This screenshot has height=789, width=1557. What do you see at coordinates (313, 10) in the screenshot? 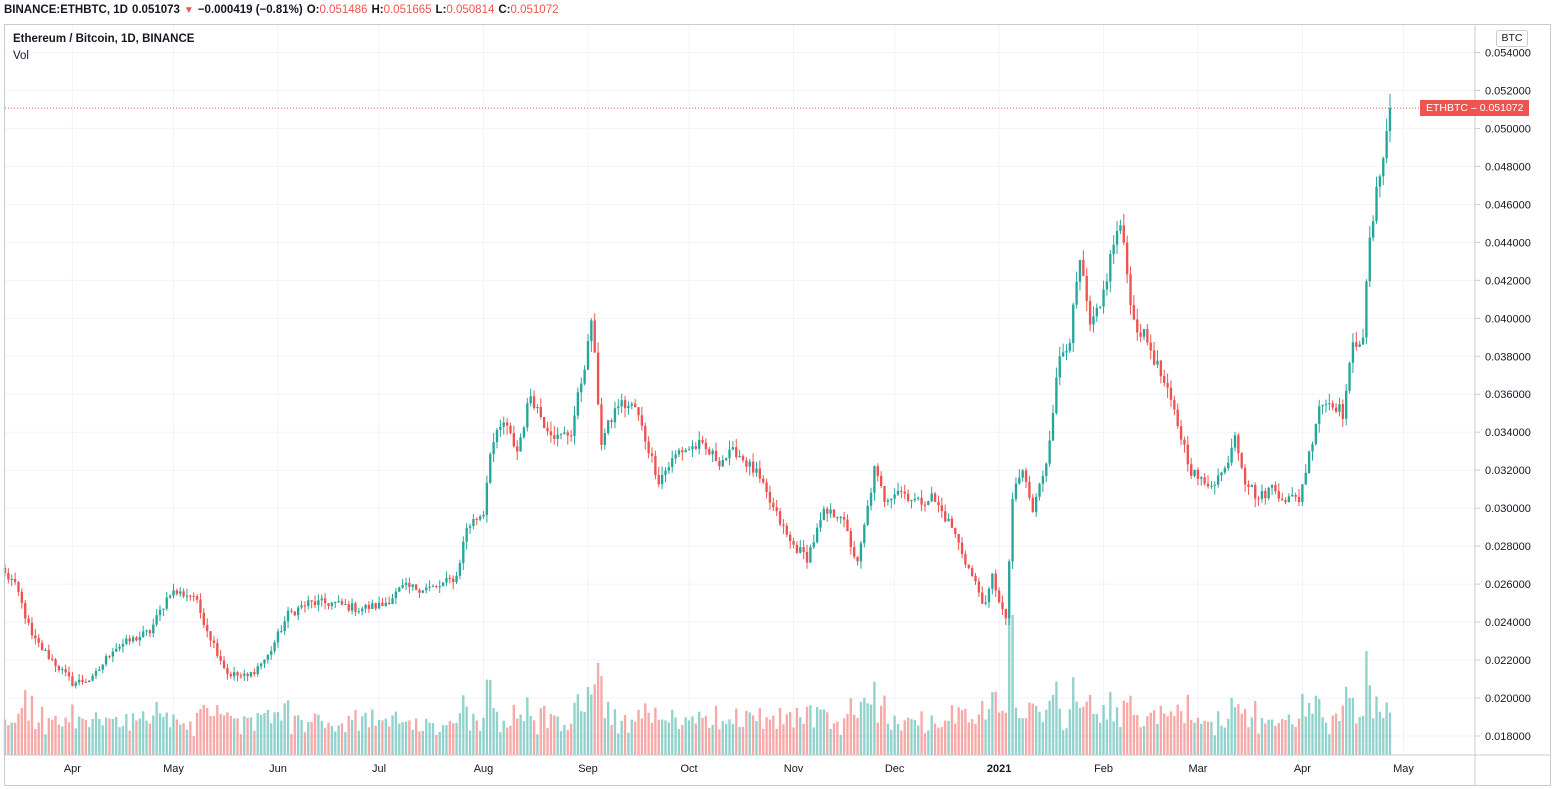
I see `open-label: O:` at bounding box center [313, 10].